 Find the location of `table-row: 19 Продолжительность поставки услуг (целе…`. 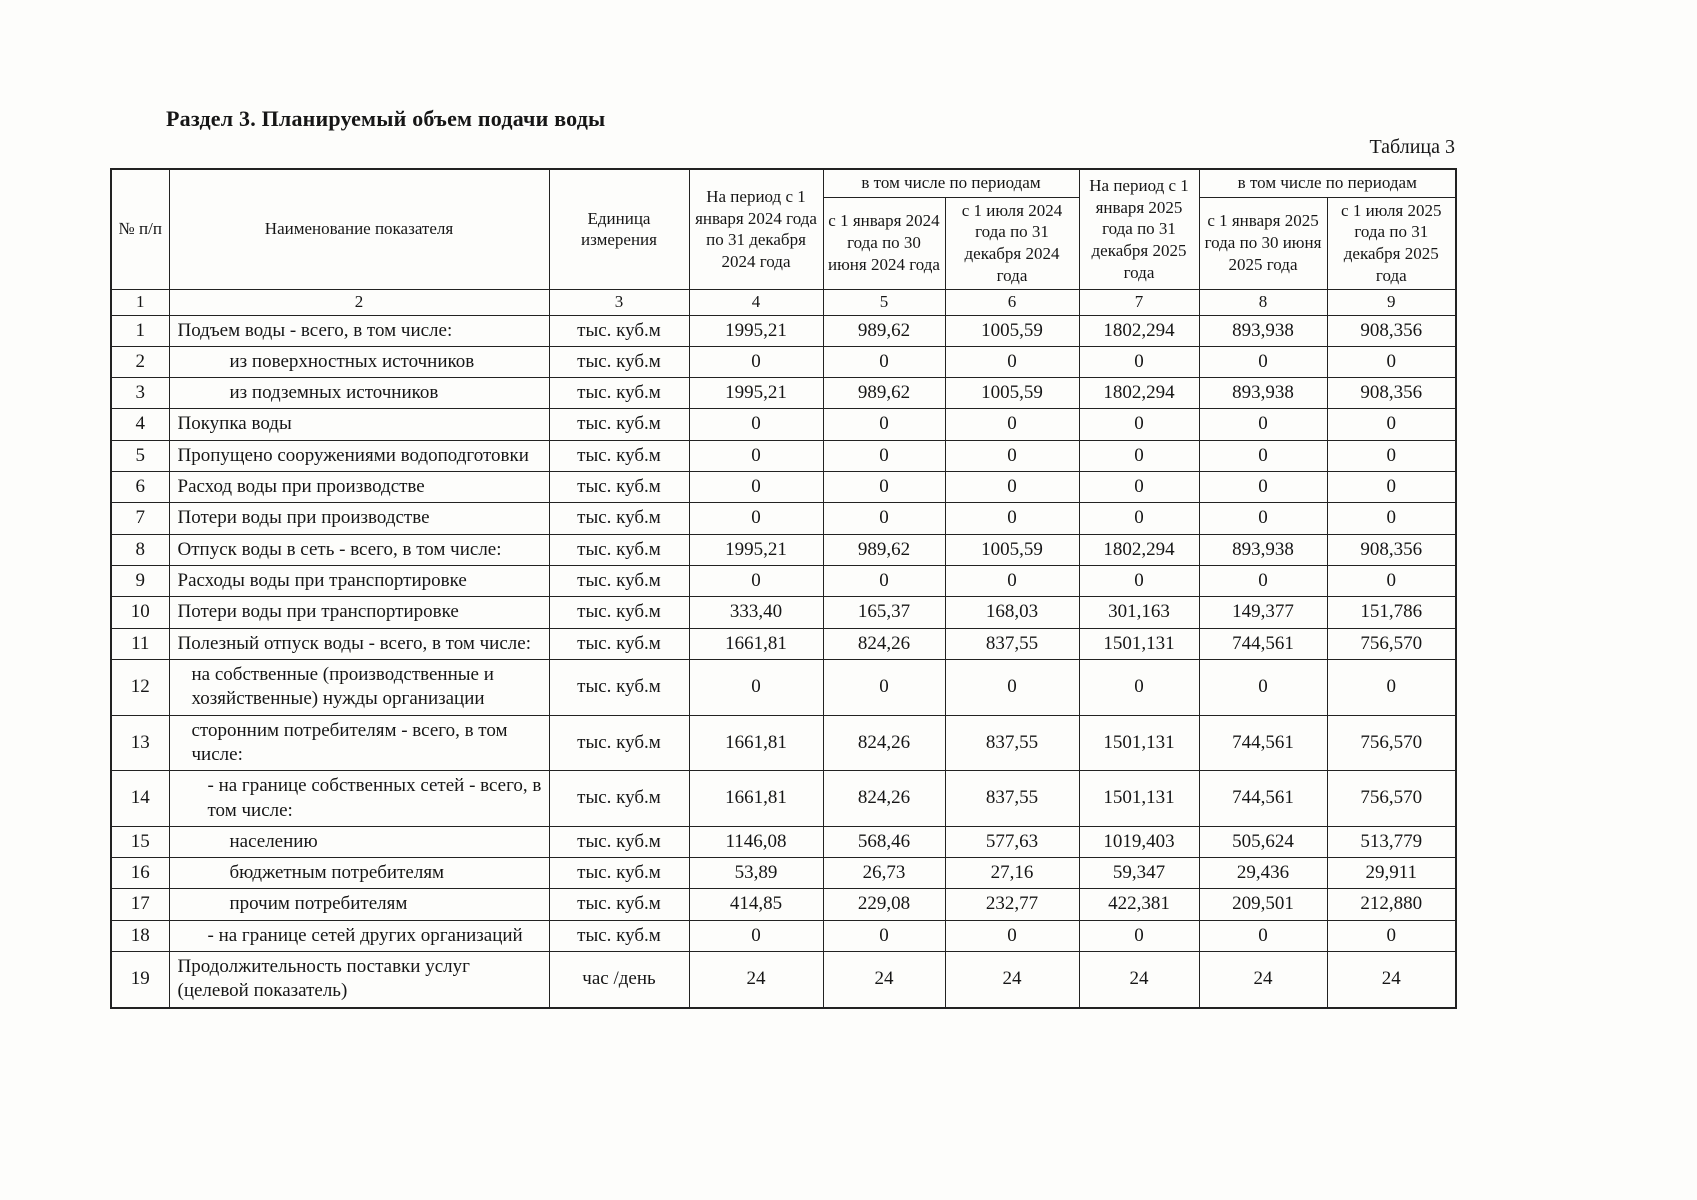

table-row: 19 Продолжительность поставки услуг (целе… is located at coordinates (783, 980).